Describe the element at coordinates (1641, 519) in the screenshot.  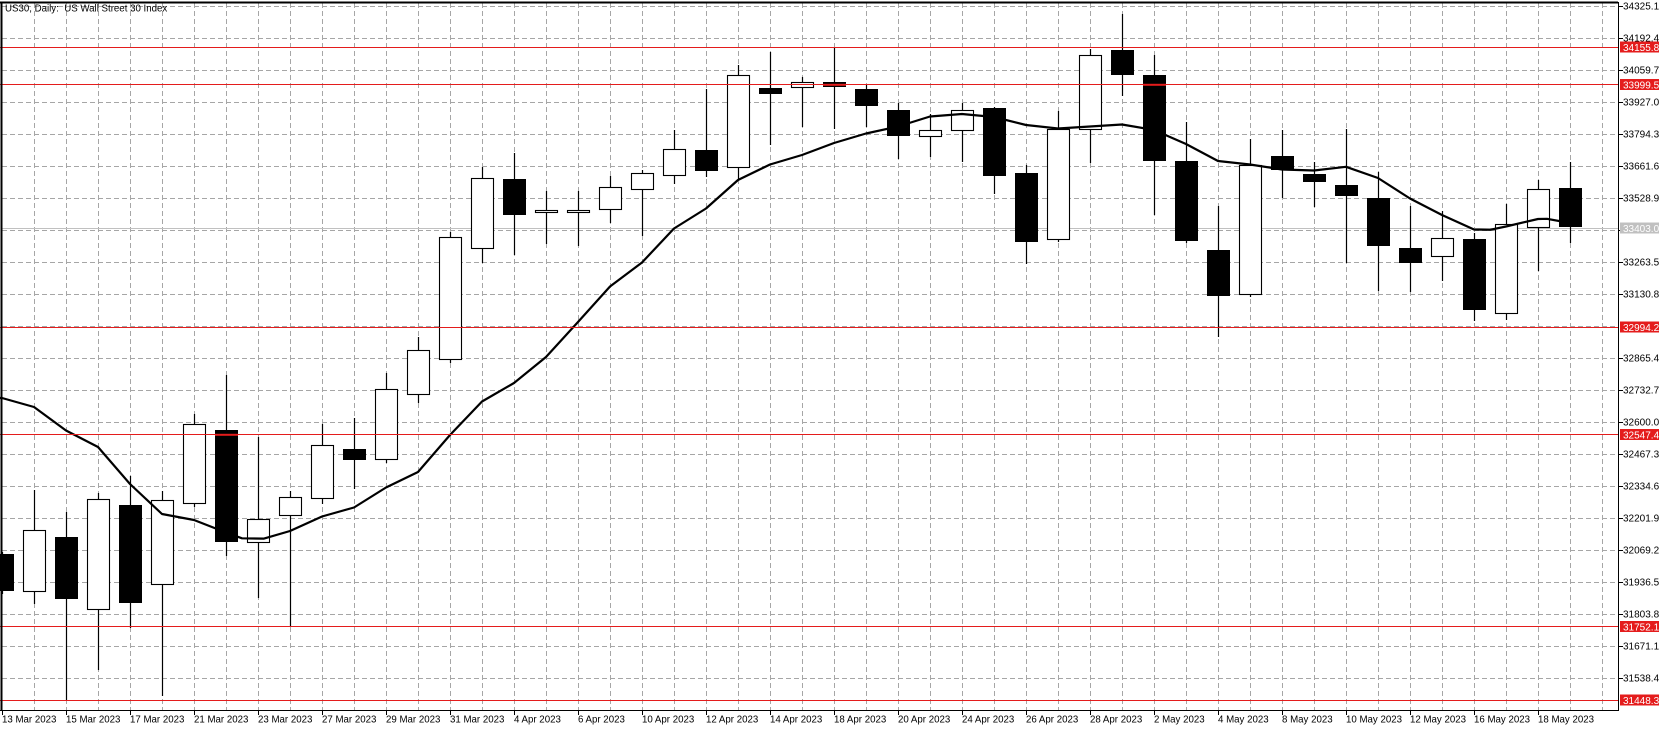
I see `svg-text: 32201.9` at that location.